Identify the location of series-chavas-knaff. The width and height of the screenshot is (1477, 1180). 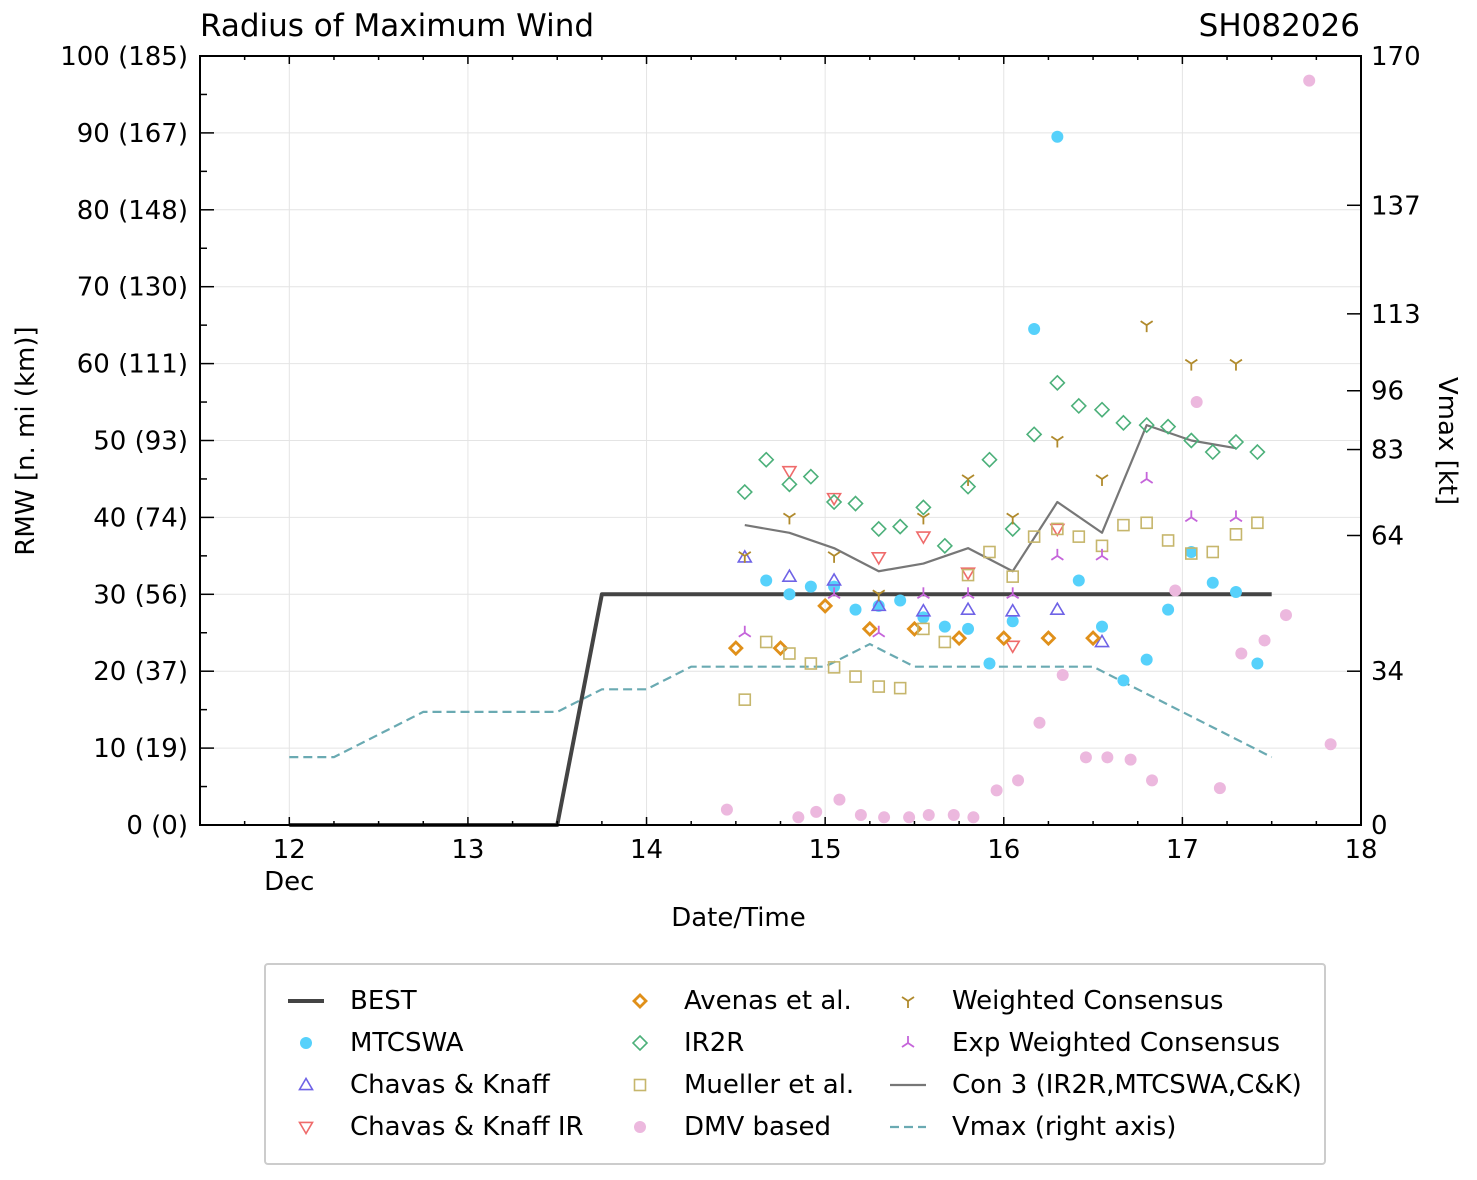
(923, 598).